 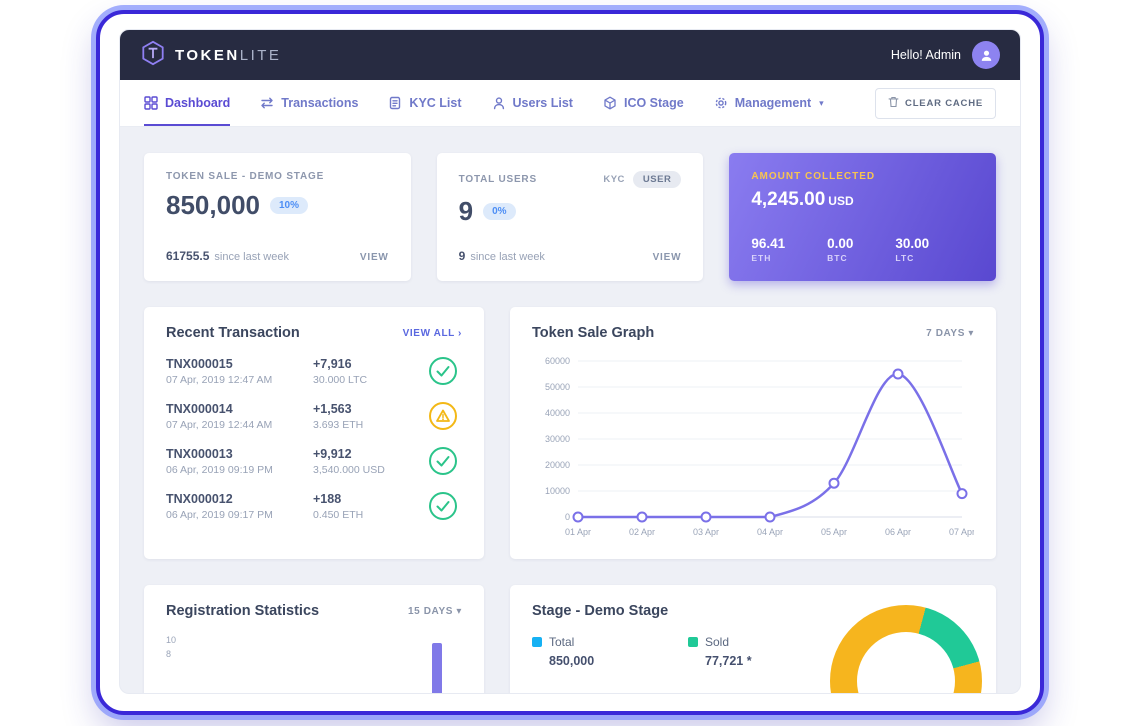 What do you see at coordinates (950, 333) in the screenshot?
I see `graph-period-dropdown: 7 DAYS ▾` at bounding box center [950, 333].